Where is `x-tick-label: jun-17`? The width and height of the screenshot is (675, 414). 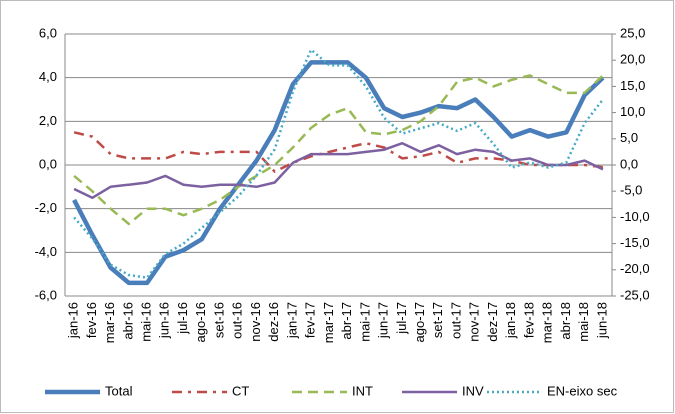
x-tick-label: jun-17 is located at coordinates (383, 320).